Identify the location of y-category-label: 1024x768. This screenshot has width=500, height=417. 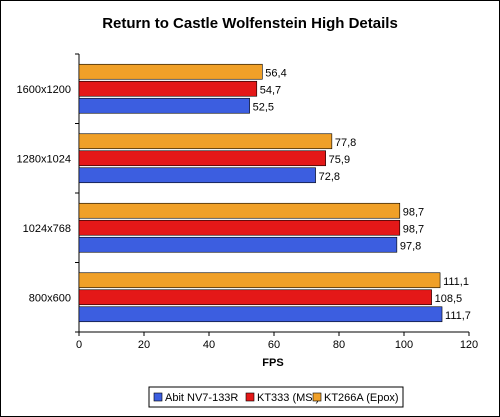
(47, 229).